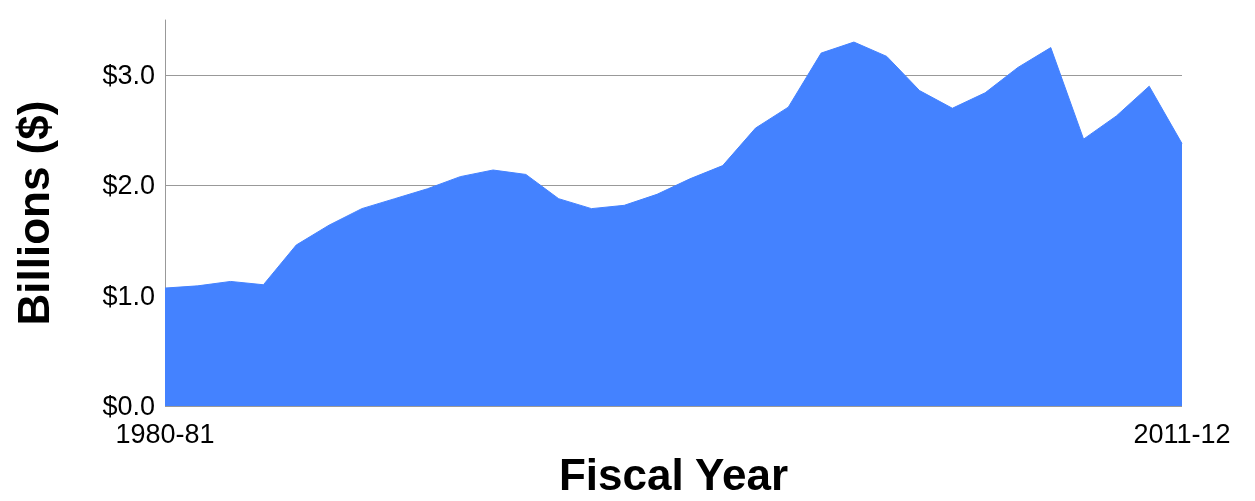  Describe the element at coordinates (33, 213) in the screenshot. I see `y-axis-title: Billions ($)` at that location.